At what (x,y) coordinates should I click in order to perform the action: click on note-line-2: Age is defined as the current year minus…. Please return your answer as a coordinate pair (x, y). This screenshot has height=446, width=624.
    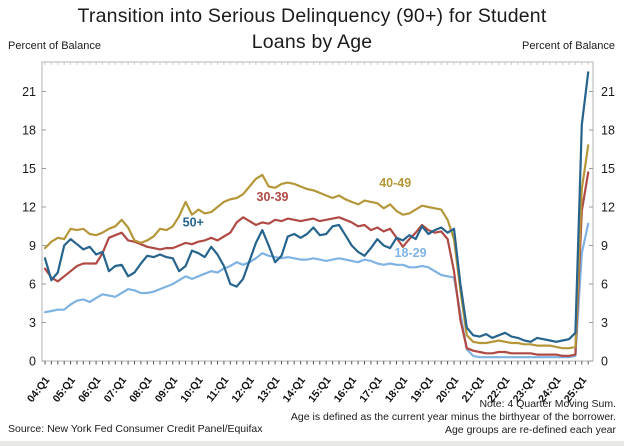
    Looking at the image, I should click on (453, 417).